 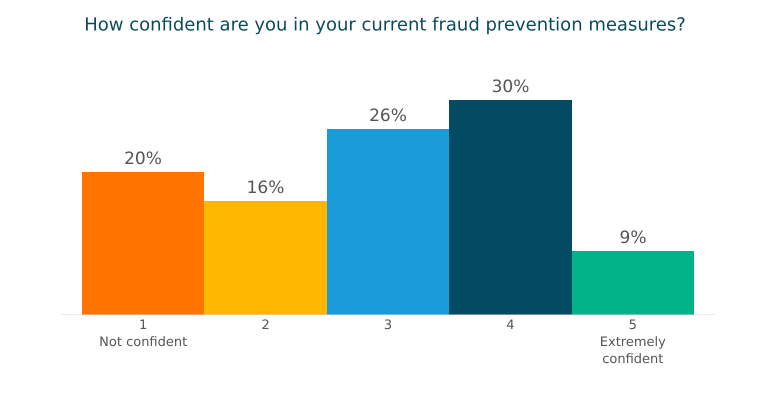 I want to click on x-tick-label: 2, so click(x=265, y=325).